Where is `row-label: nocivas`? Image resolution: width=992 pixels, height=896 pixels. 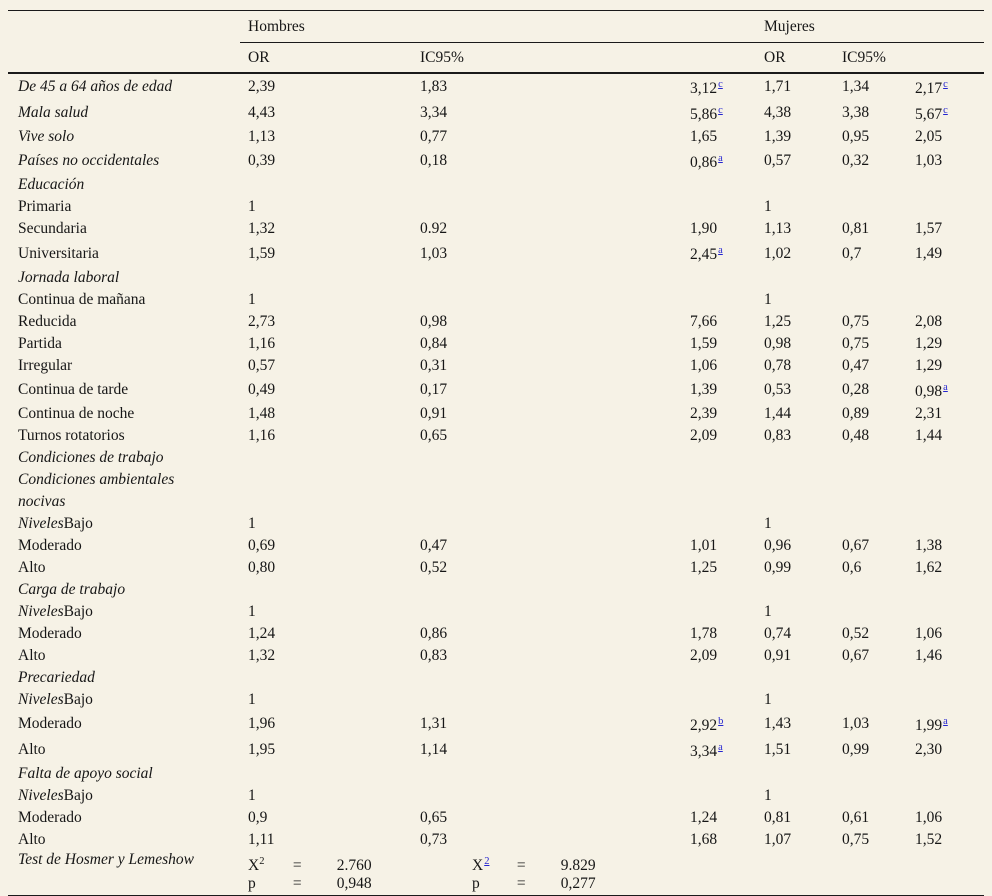
row-label: nocivas is located at coordinates (42, 501).